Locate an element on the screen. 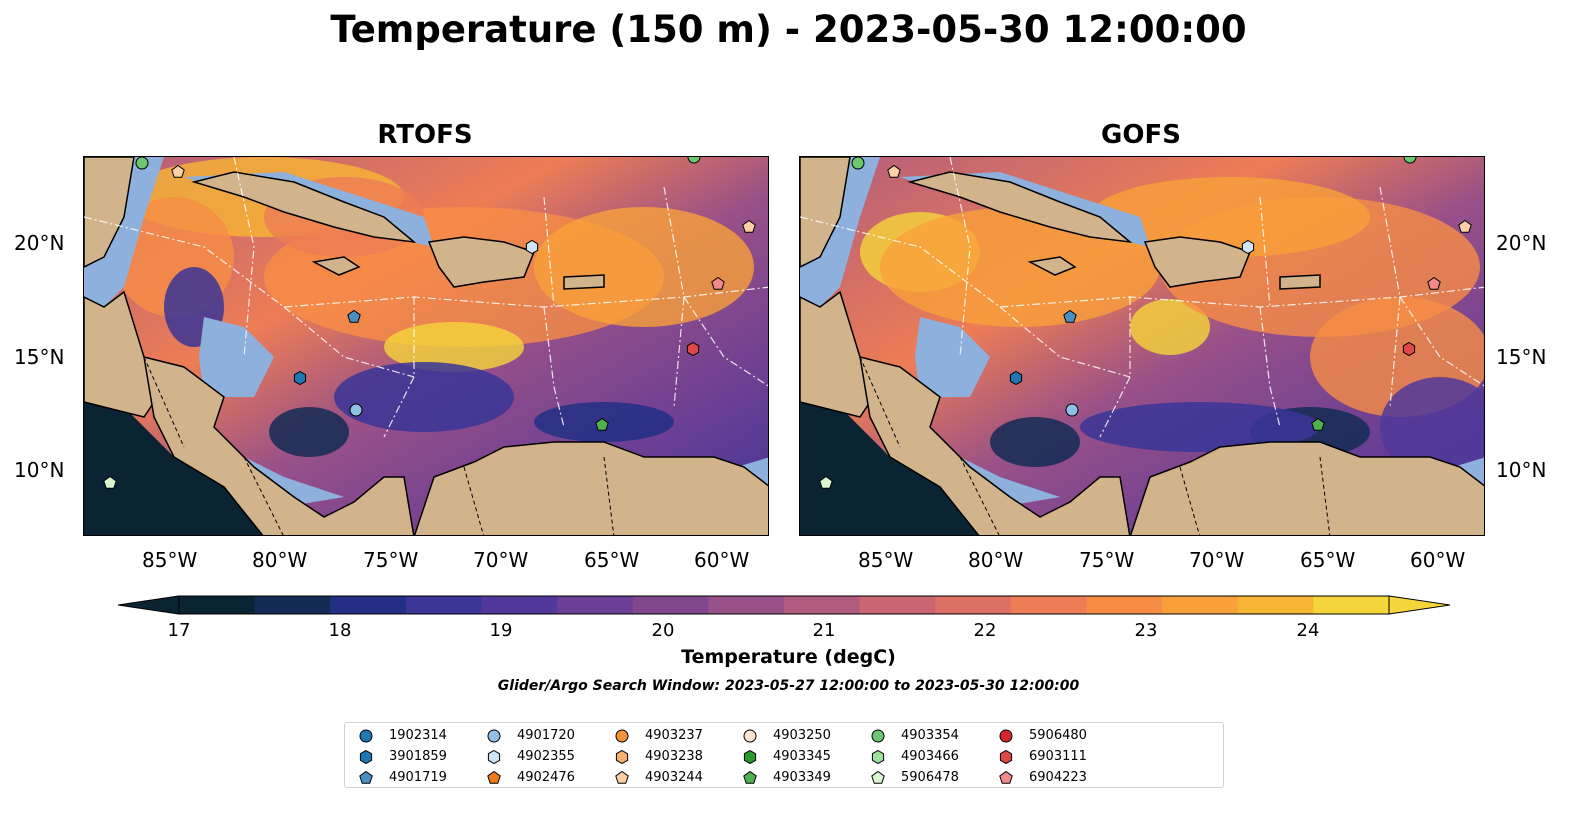 Image resolution: width=1577 pixels, height=827 pixels. legend-label: 5906480 is located at coordinates (1058, 735).